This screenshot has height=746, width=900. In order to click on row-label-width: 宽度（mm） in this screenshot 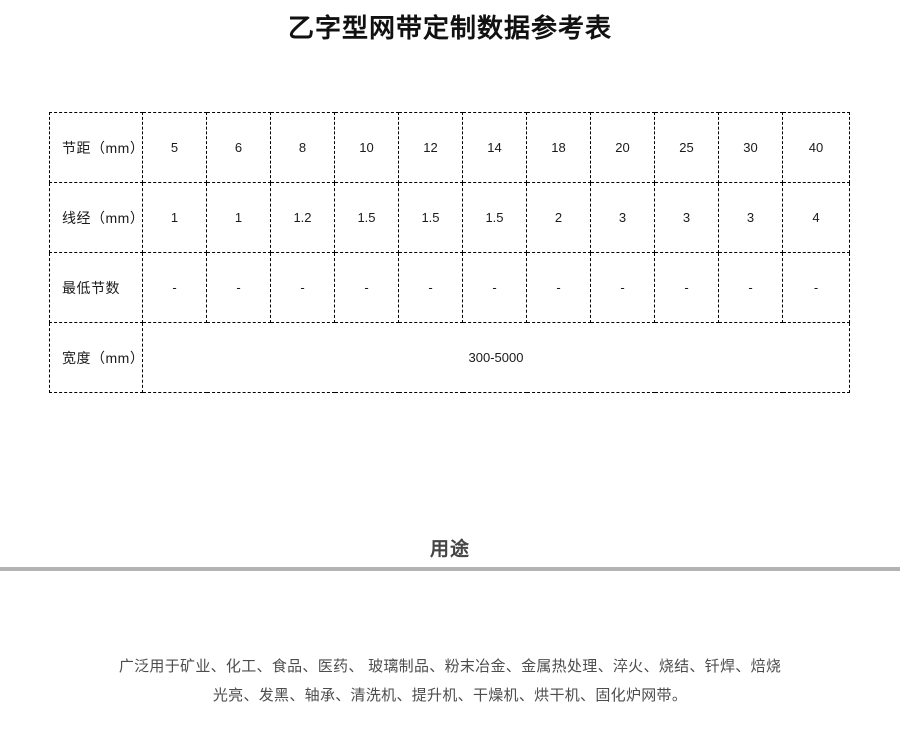, I will do `click(96, 357)`.